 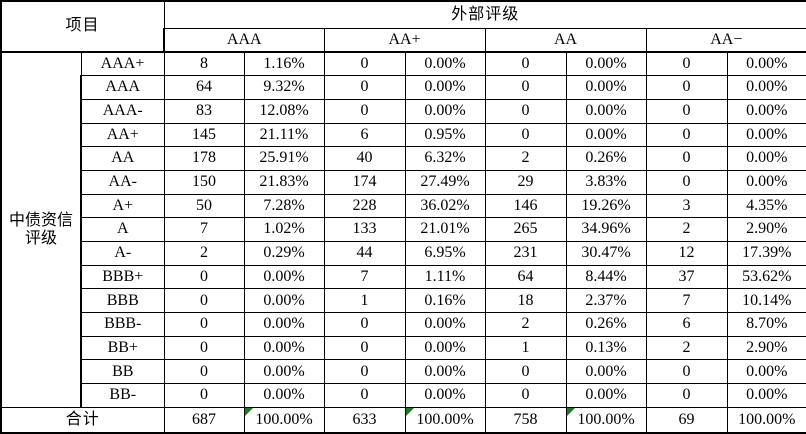 I want to click on header-project-cell: 项目, so click(x=82, y=26).